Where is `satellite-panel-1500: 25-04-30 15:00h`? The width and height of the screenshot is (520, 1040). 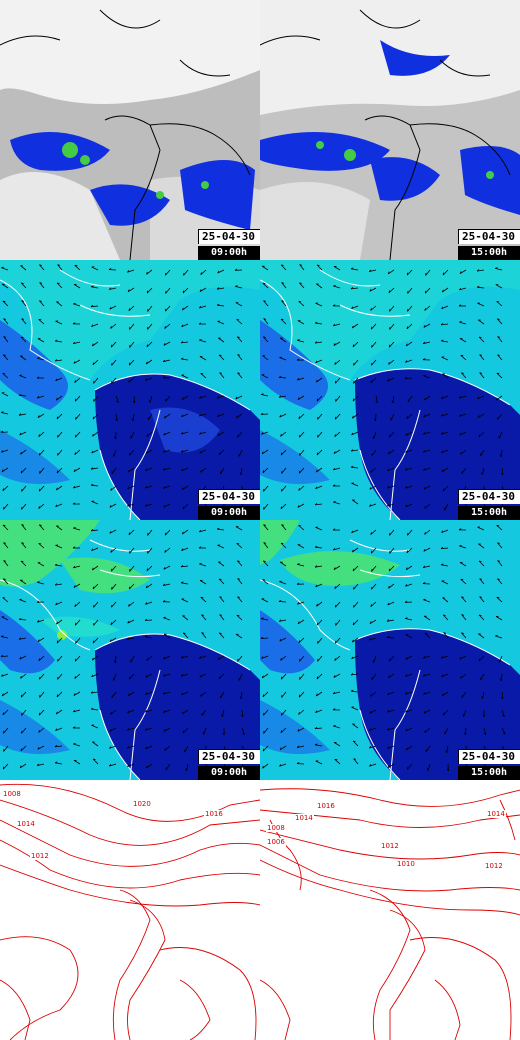 satellite-panel-1500: 25-04-30 15:00h is located at coordinates (390, 130).